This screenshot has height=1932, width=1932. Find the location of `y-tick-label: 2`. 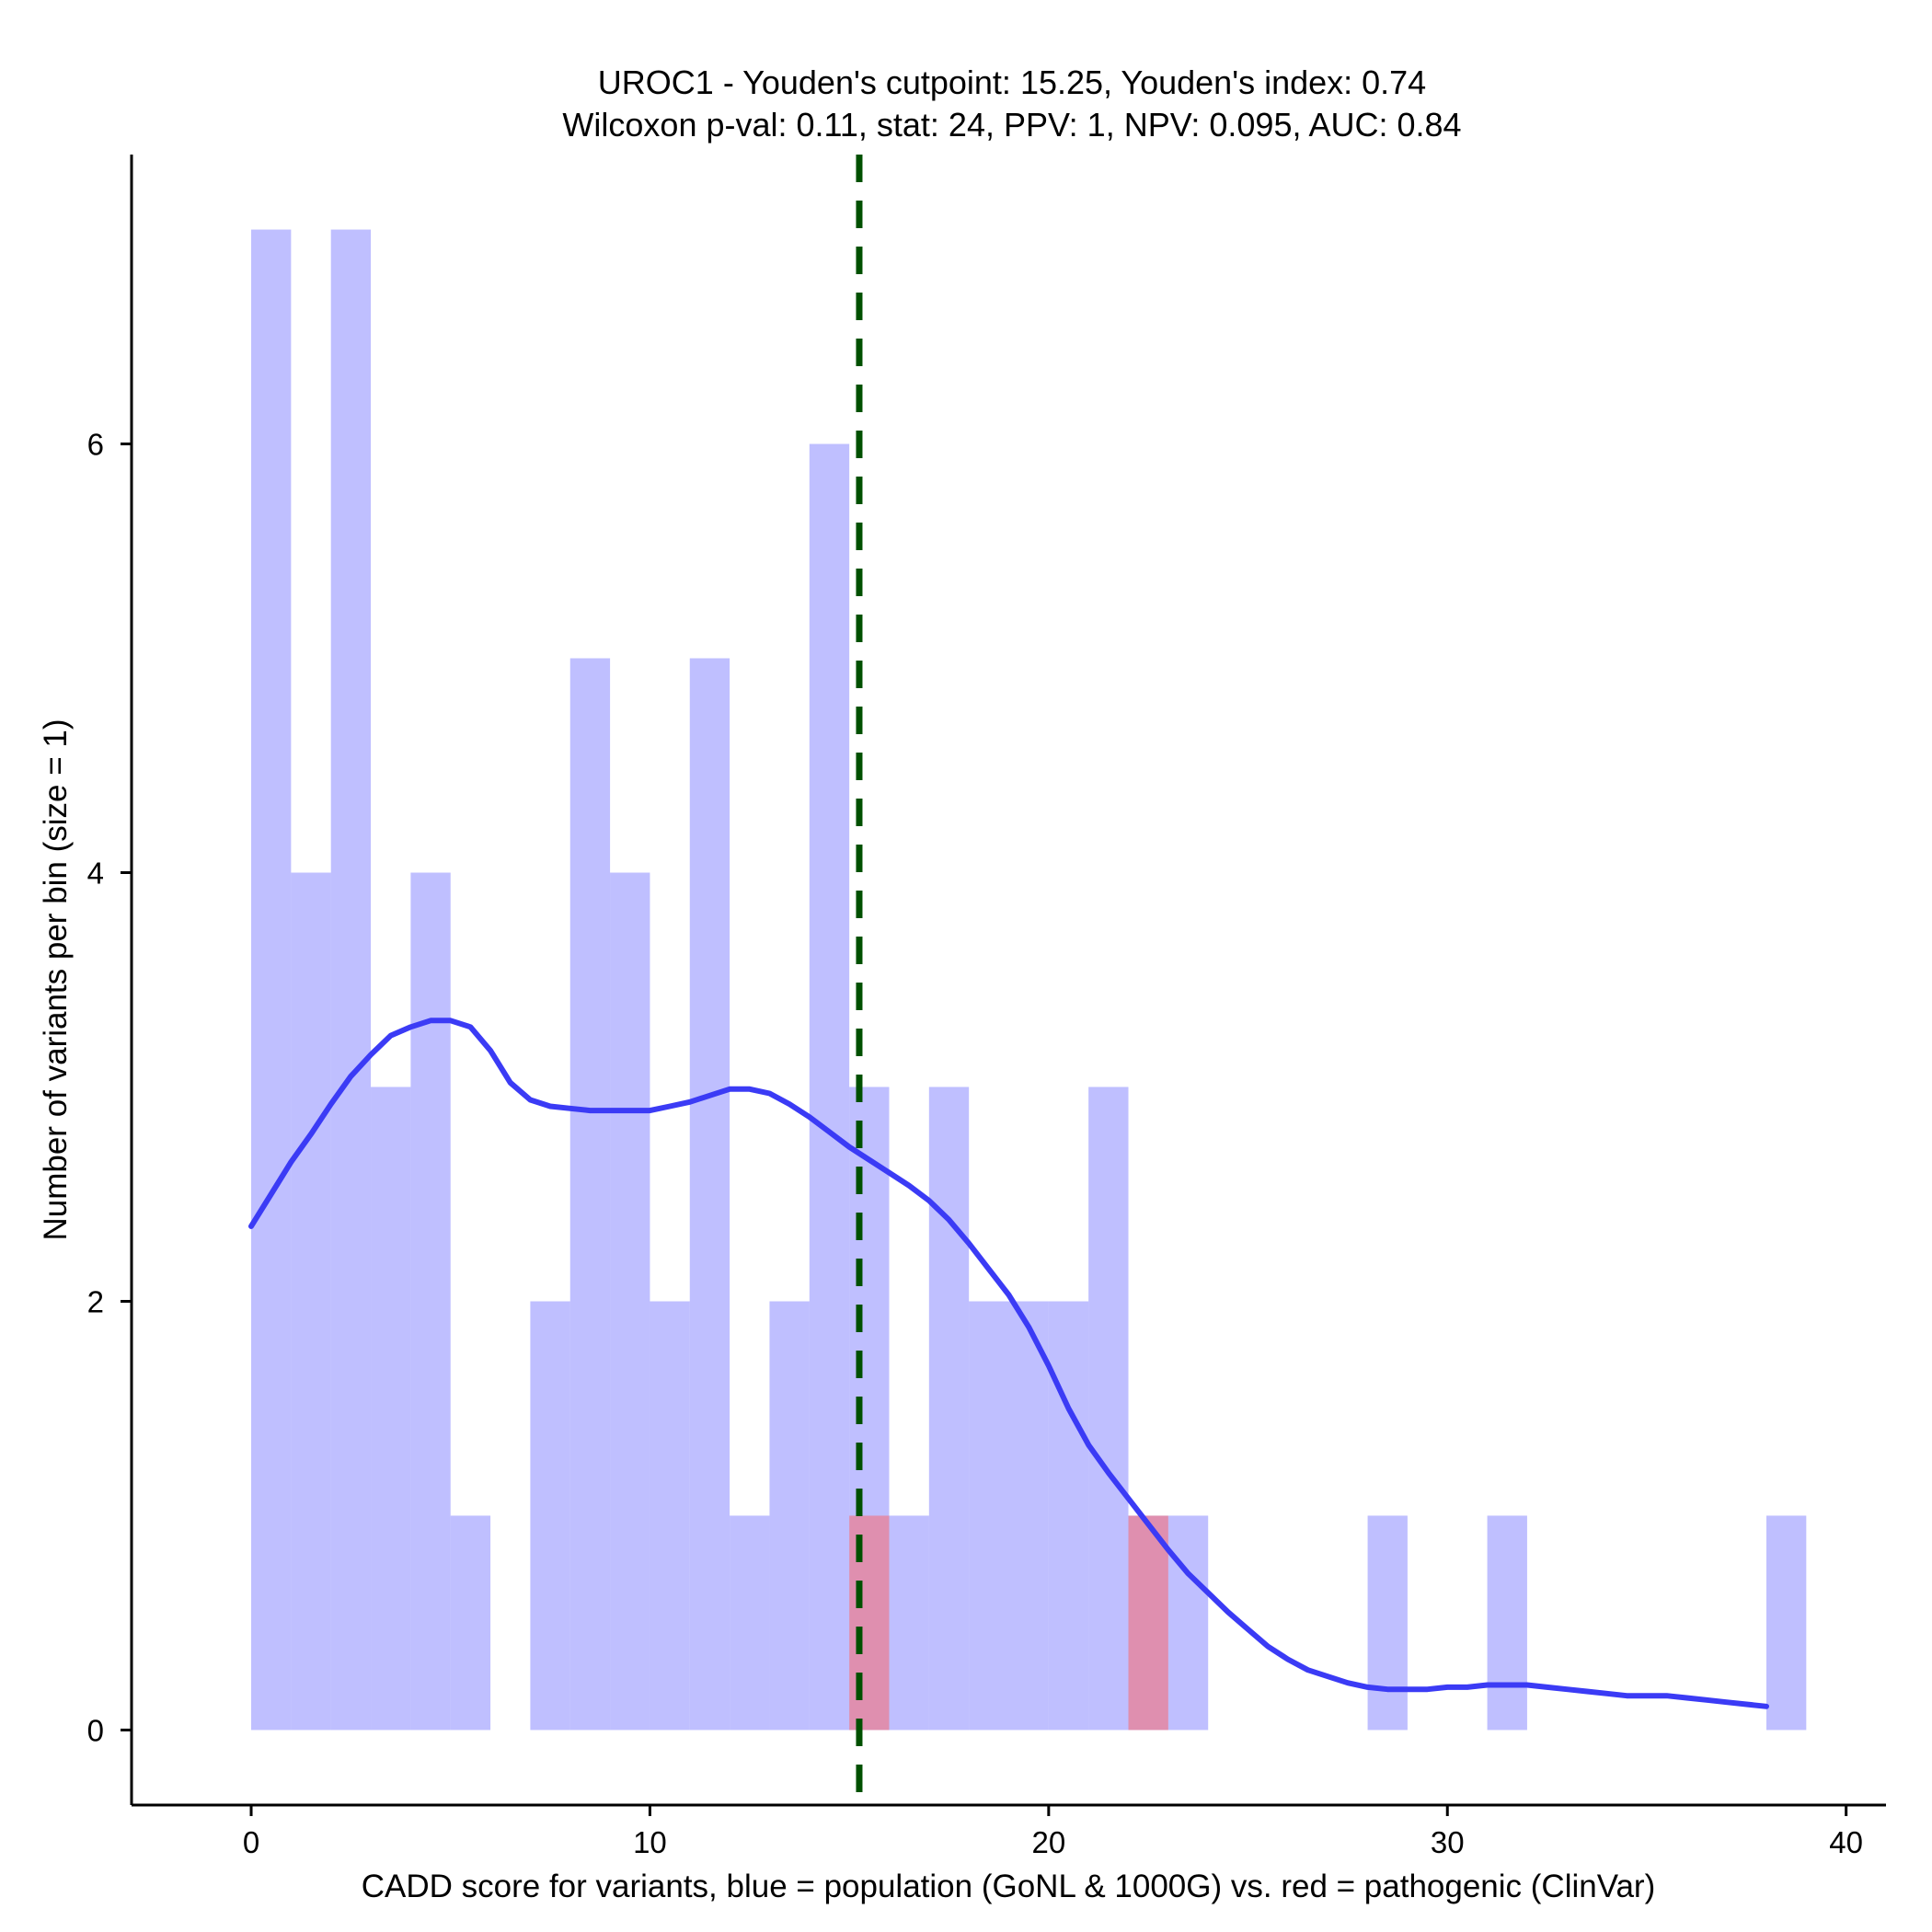

y-tick-label: 2 is located at coordinates (95, 1301).